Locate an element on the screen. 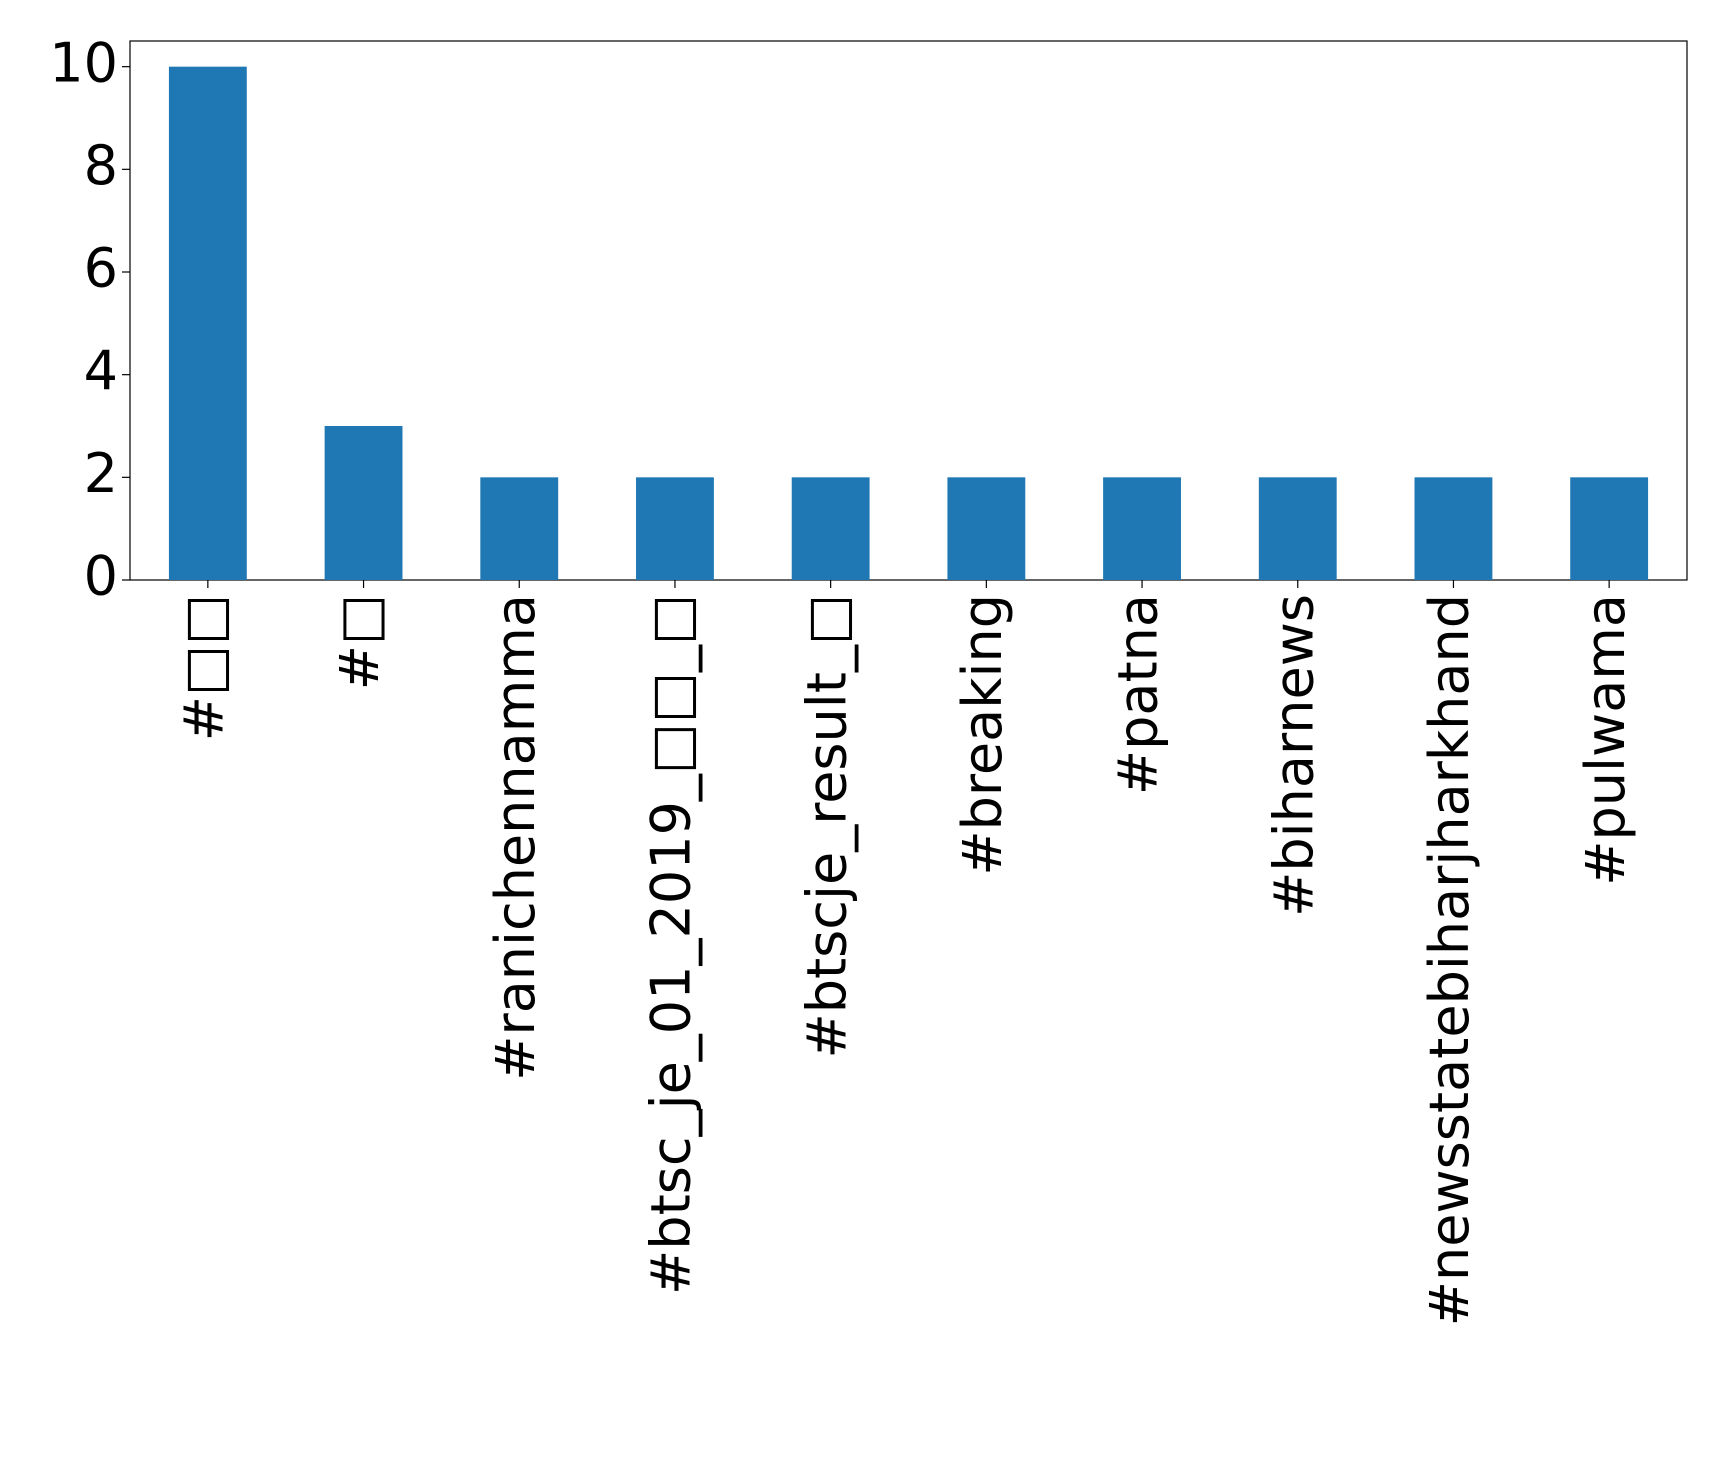  y-tick-label: 6 is located at coordinates (101, 268).